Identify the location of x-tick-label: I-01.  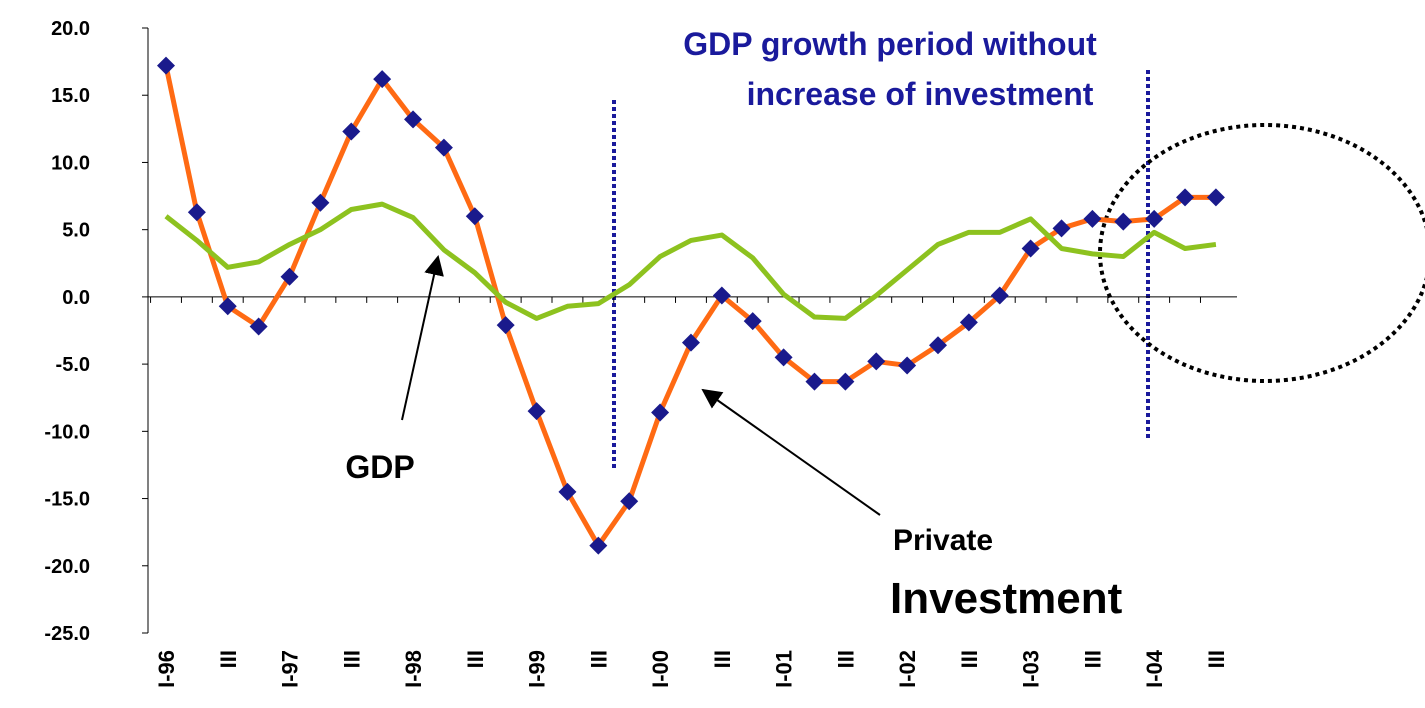
(784, 669).